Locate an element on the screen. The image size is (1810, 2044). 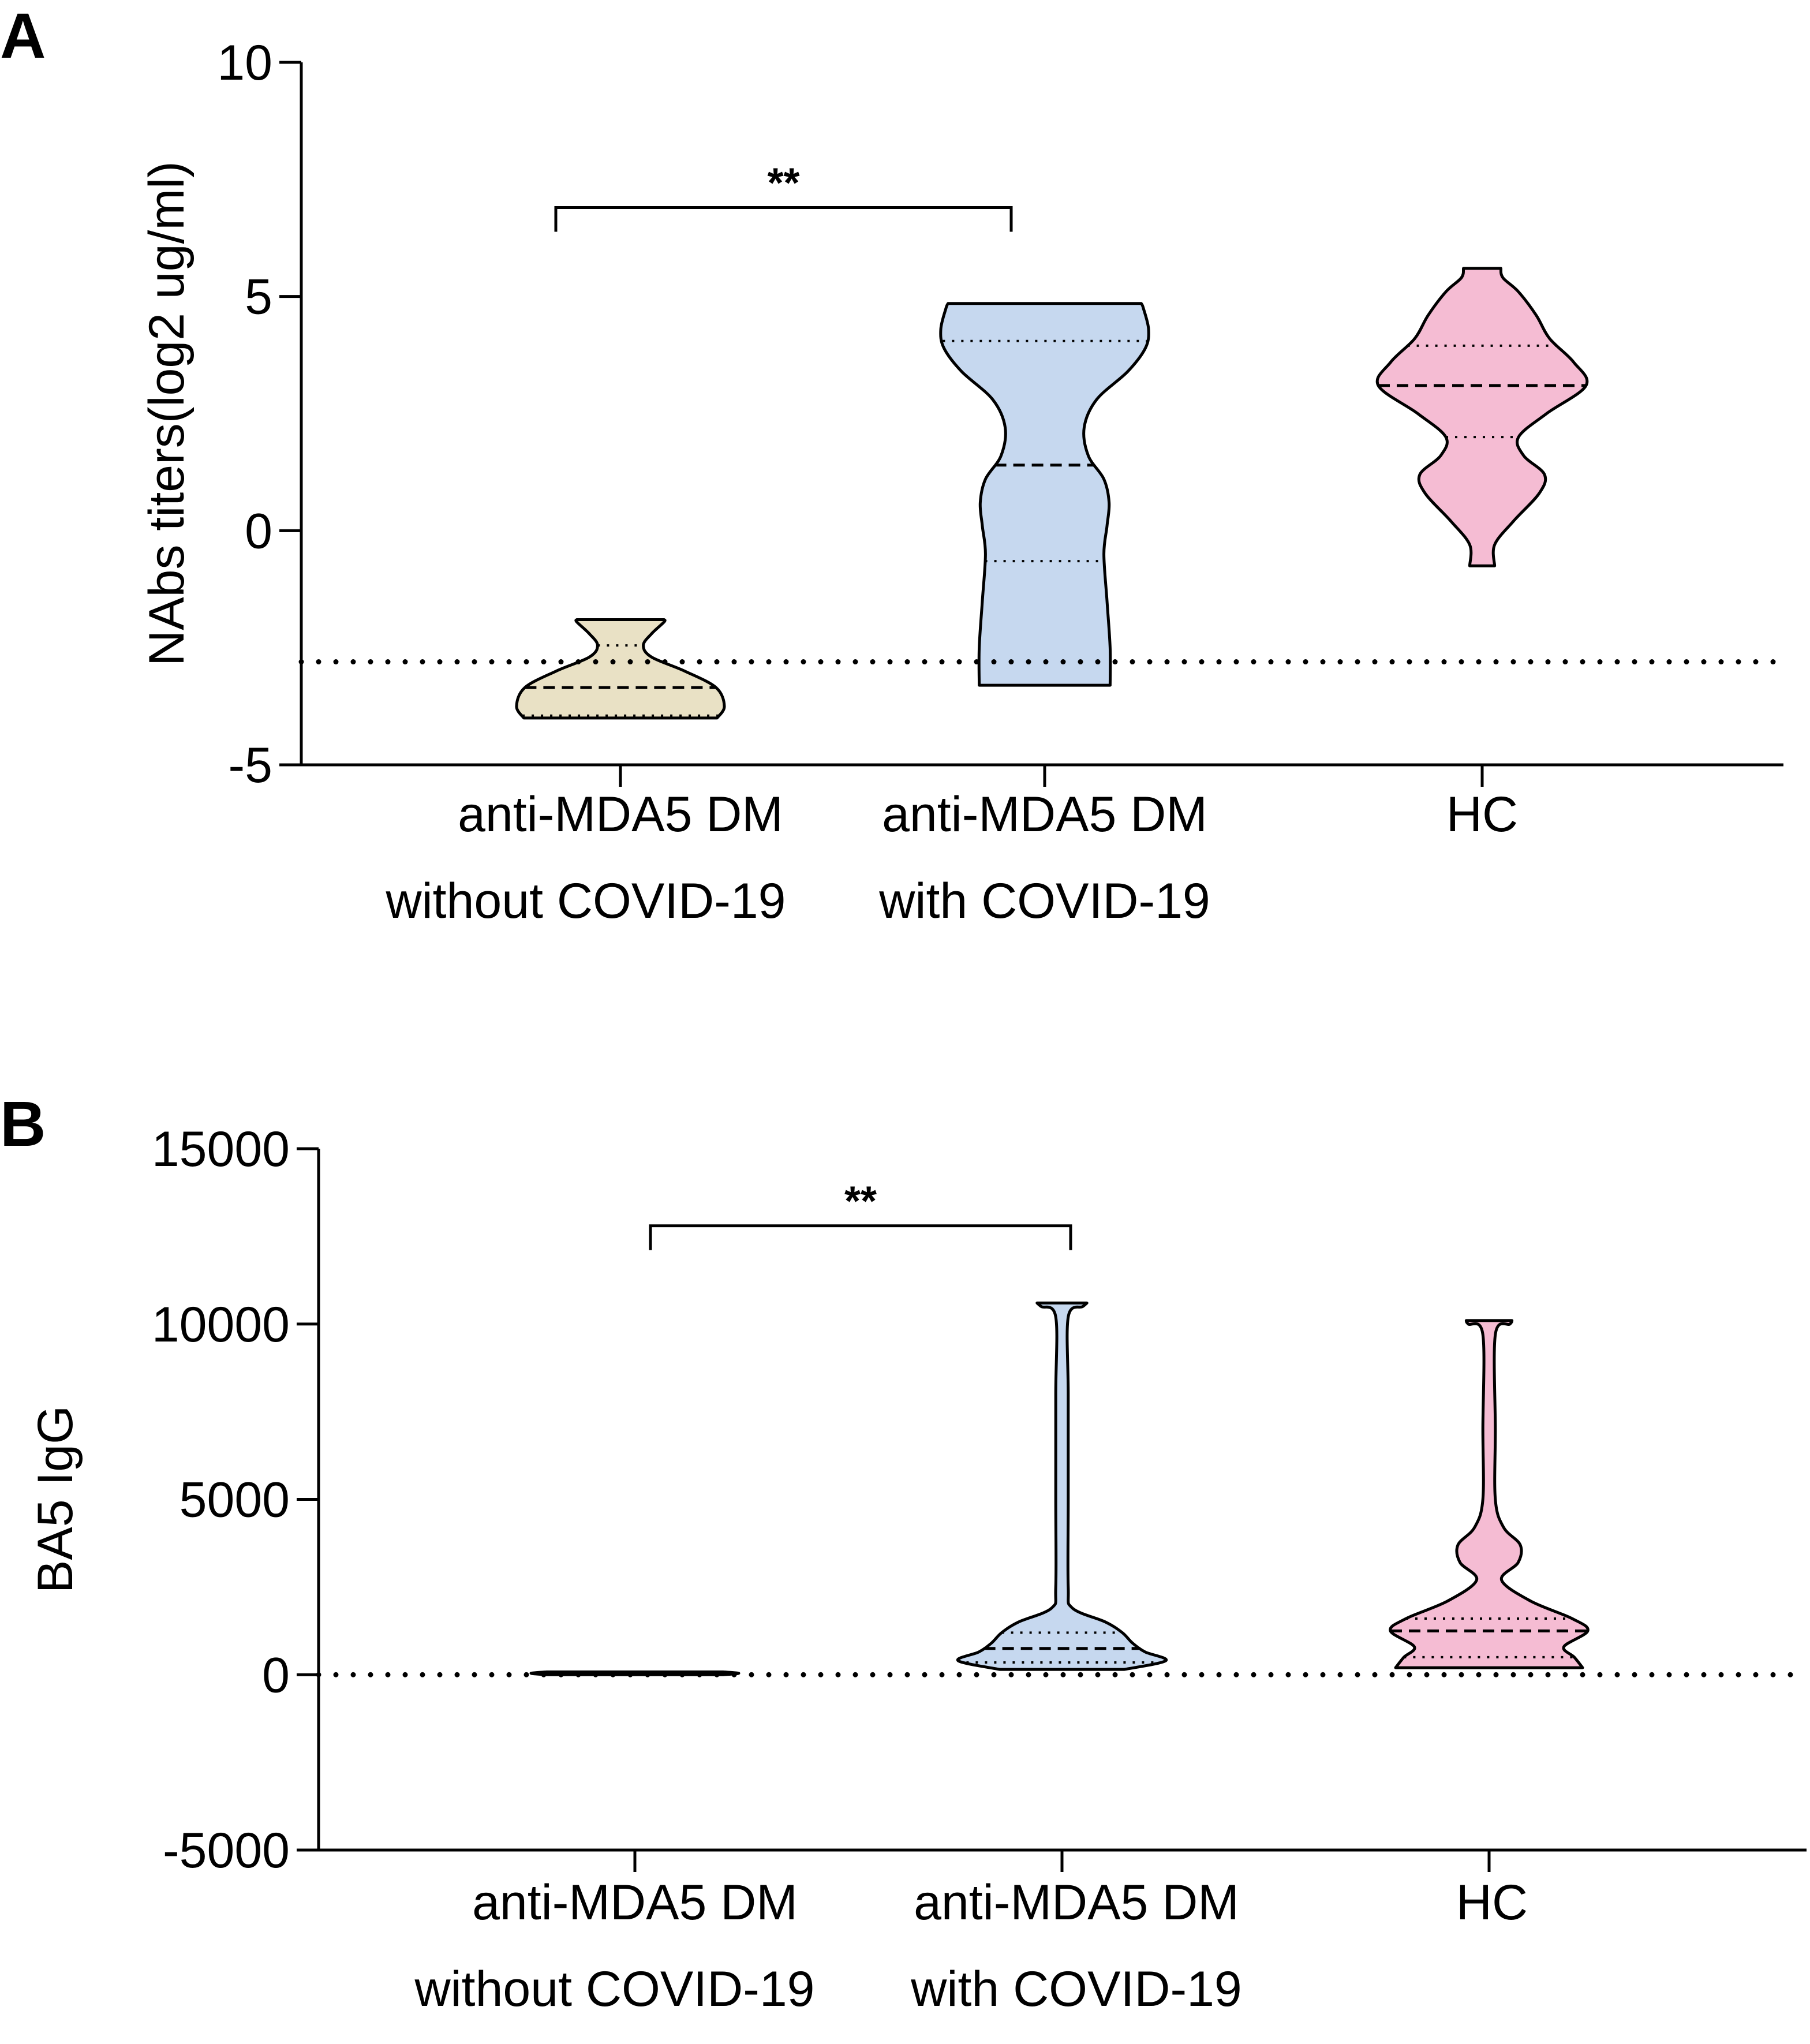
panel-letter: B is located at coordinates (23, 1124).